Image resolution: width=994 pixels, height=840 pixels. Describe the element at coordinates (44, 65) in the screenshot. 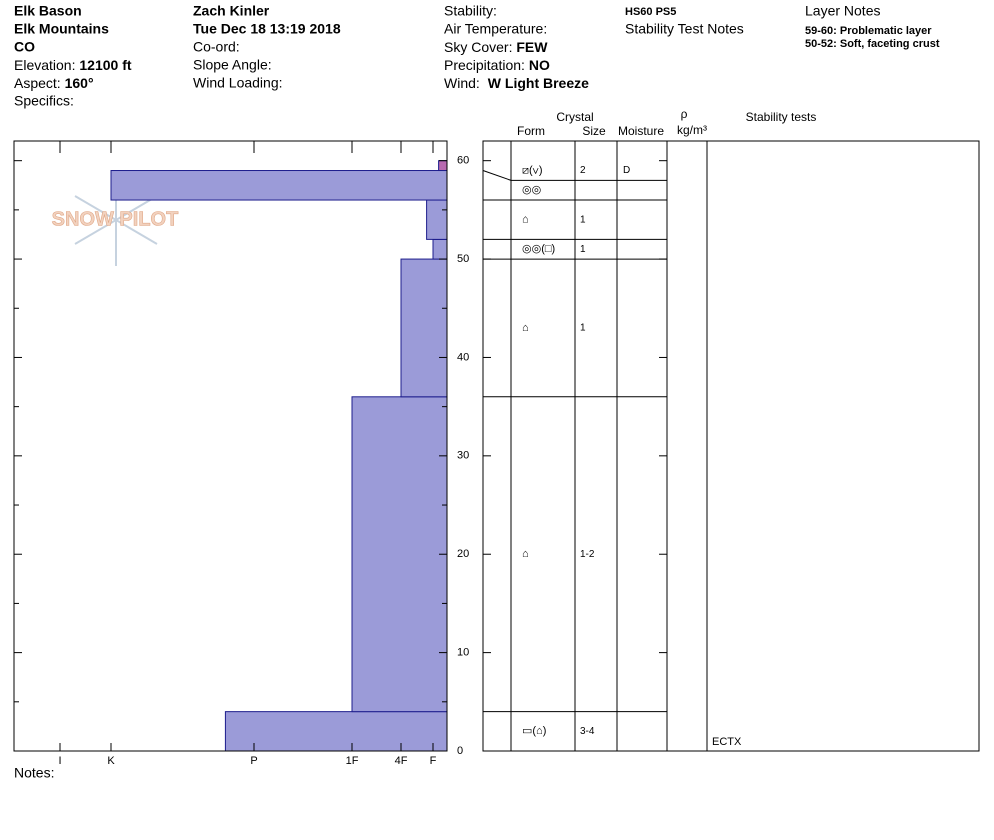

I see `label: Elevation:` at that location.